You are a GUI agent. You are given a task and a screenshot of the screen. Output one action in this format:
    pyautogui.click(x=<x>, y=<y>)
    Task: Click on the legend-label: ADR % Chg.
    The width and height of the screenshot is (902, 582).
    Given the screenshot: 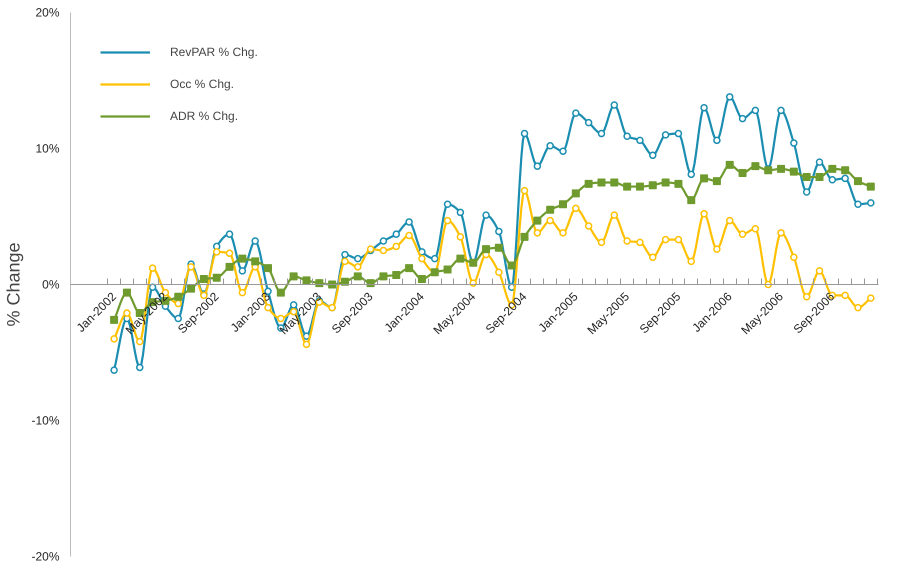 What is the action you would take?
    pyautogui.click(x=204, y=116)
    